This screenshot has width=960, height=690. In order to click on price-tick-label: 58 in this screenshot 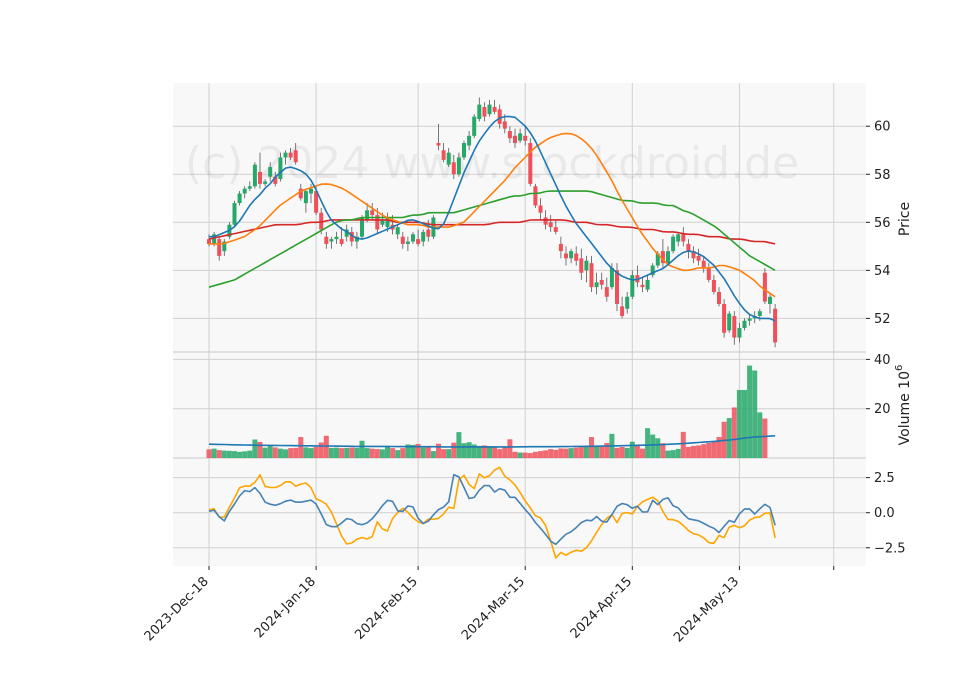, I will do `click(882, 175)`.